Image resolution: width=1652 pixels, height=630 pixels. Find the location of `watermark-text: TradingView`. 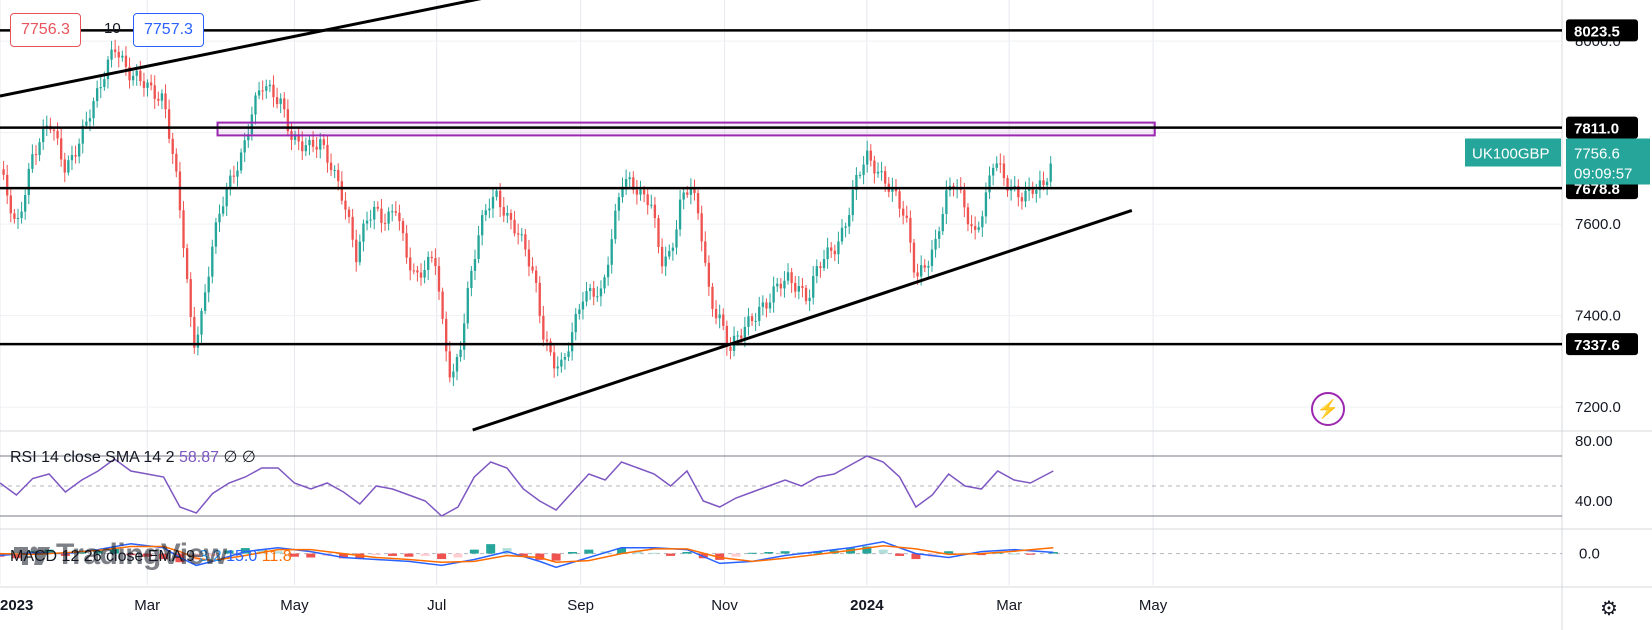

watermark-text: TradingView is located at coordinates (141, 554).